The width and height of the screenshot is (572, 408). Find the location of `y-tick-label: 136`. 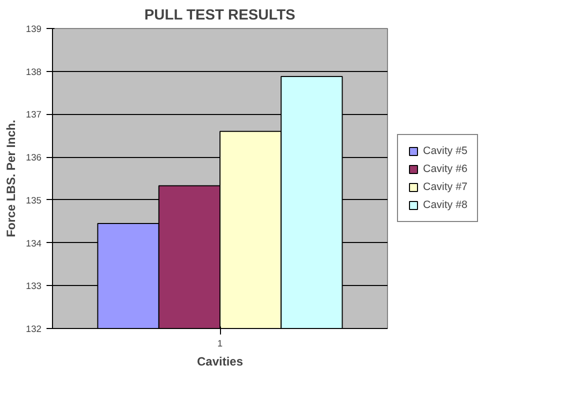

y-tick-label: 136 is located at coordinates (34, 157).